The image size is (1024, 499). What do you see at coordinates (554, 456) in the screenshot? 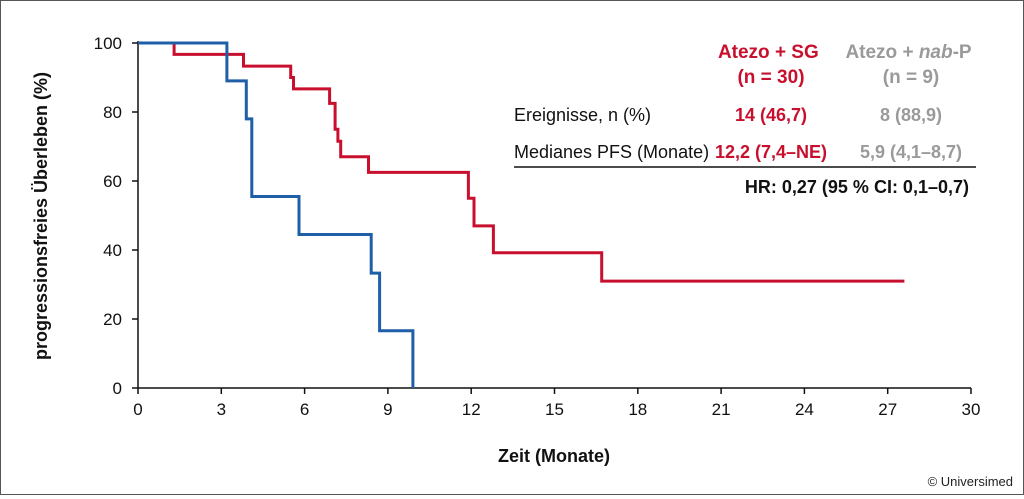
I see `x-axis-title: Zeit (Monate)` at bounding box center [554, 456].